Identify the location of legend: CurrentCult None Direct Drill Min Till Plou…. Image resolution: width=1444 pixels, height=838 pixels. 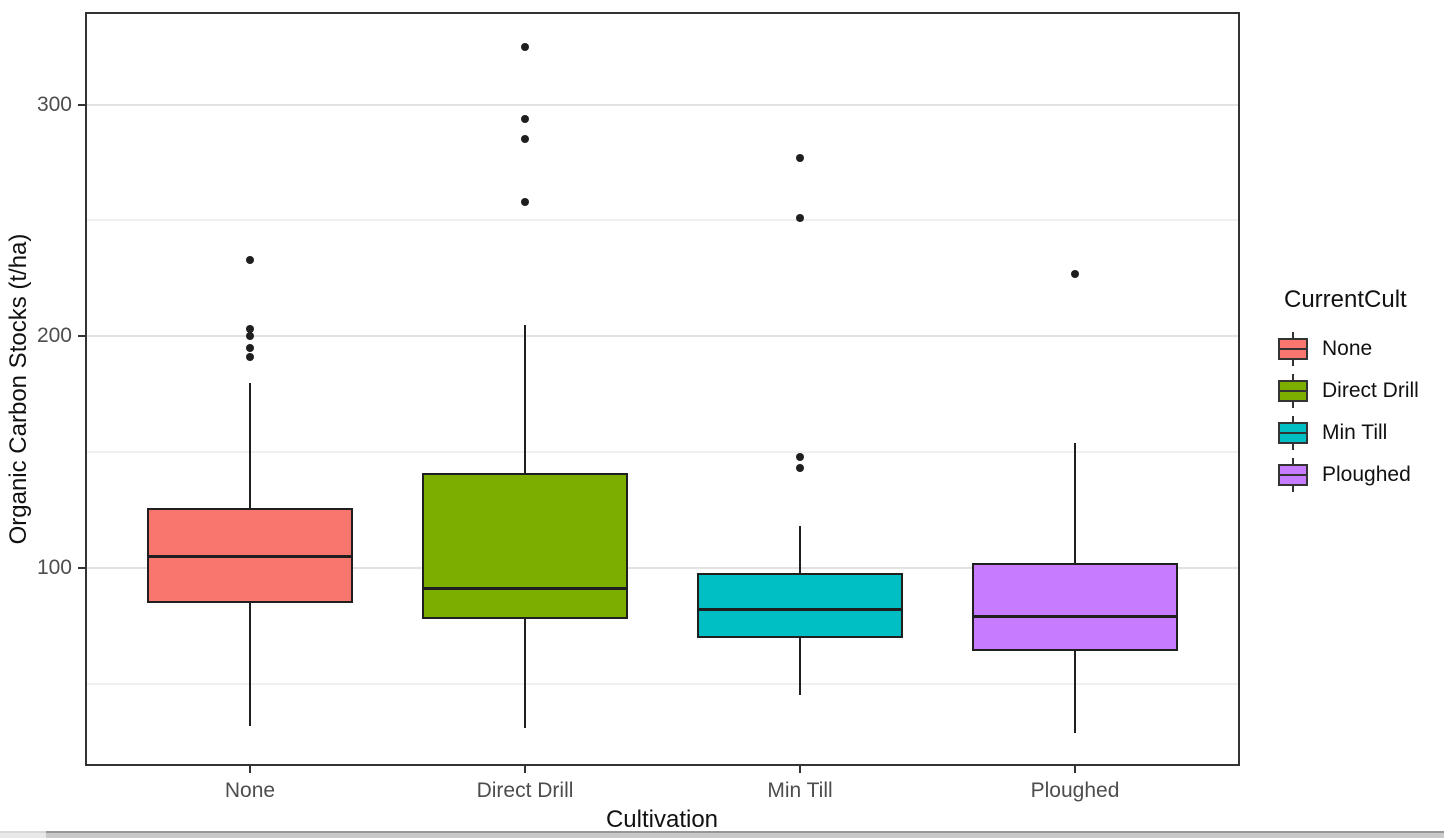
(1361, 391).